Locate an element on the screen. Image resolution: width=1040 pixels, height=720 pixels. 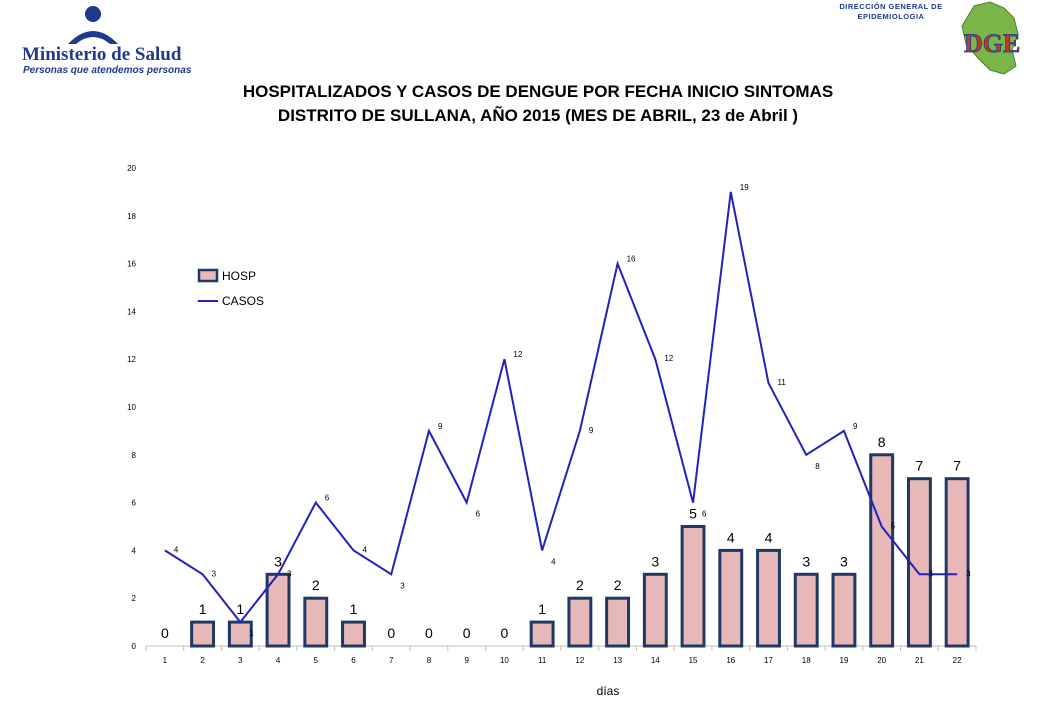
peru-map-icon is located at coordinates (990, 38).